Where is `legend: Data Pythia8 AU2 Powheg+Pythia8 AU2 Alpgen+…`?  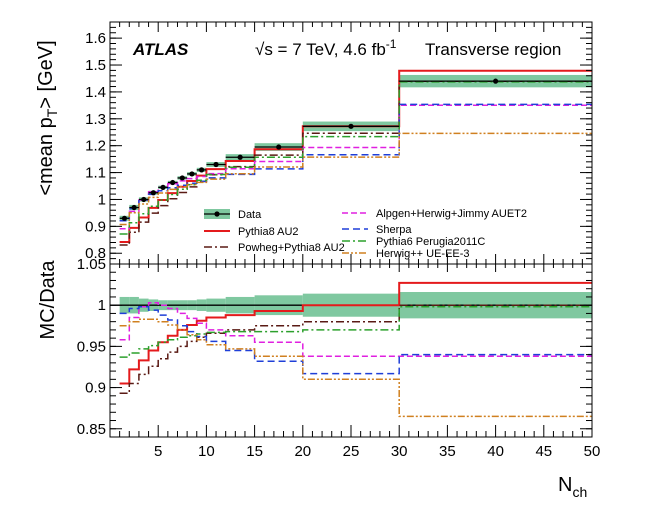
legend: Data Pythia8 AU2 Powheg+Pythia8 AU2 Alpgen+… is located at coordinates (365, 234).